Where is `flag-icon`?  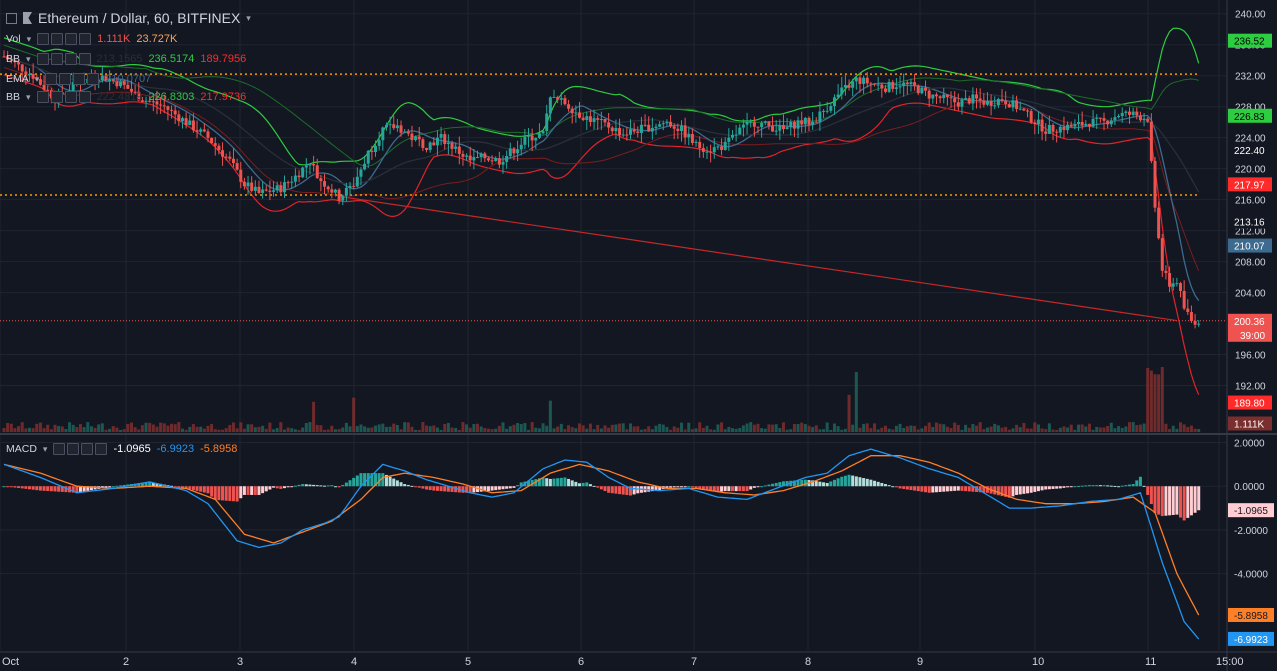 flag-icon is located at coordinates (27, 18).